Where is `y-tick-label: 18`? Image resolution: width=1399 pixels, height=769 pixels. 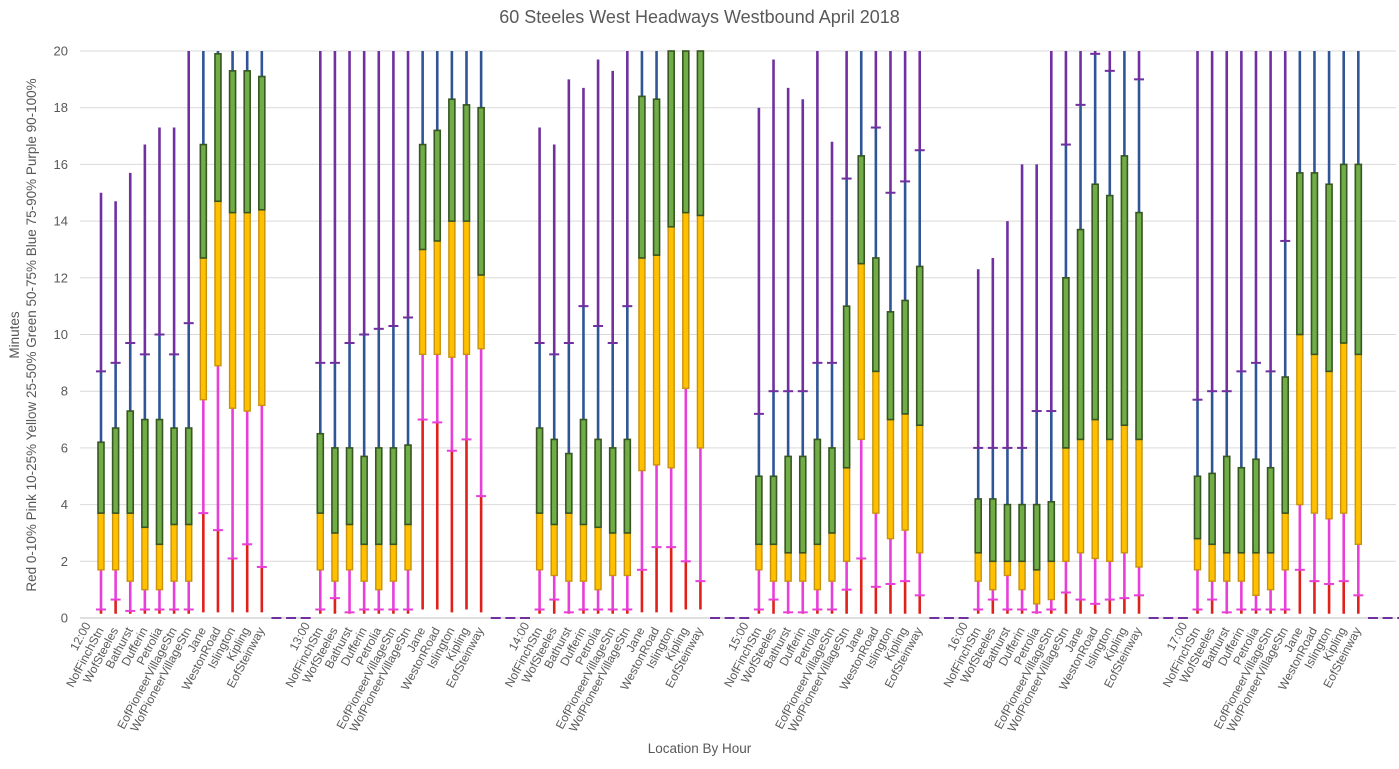 y-tick-label: 18 is located at coordinates (61, 107).